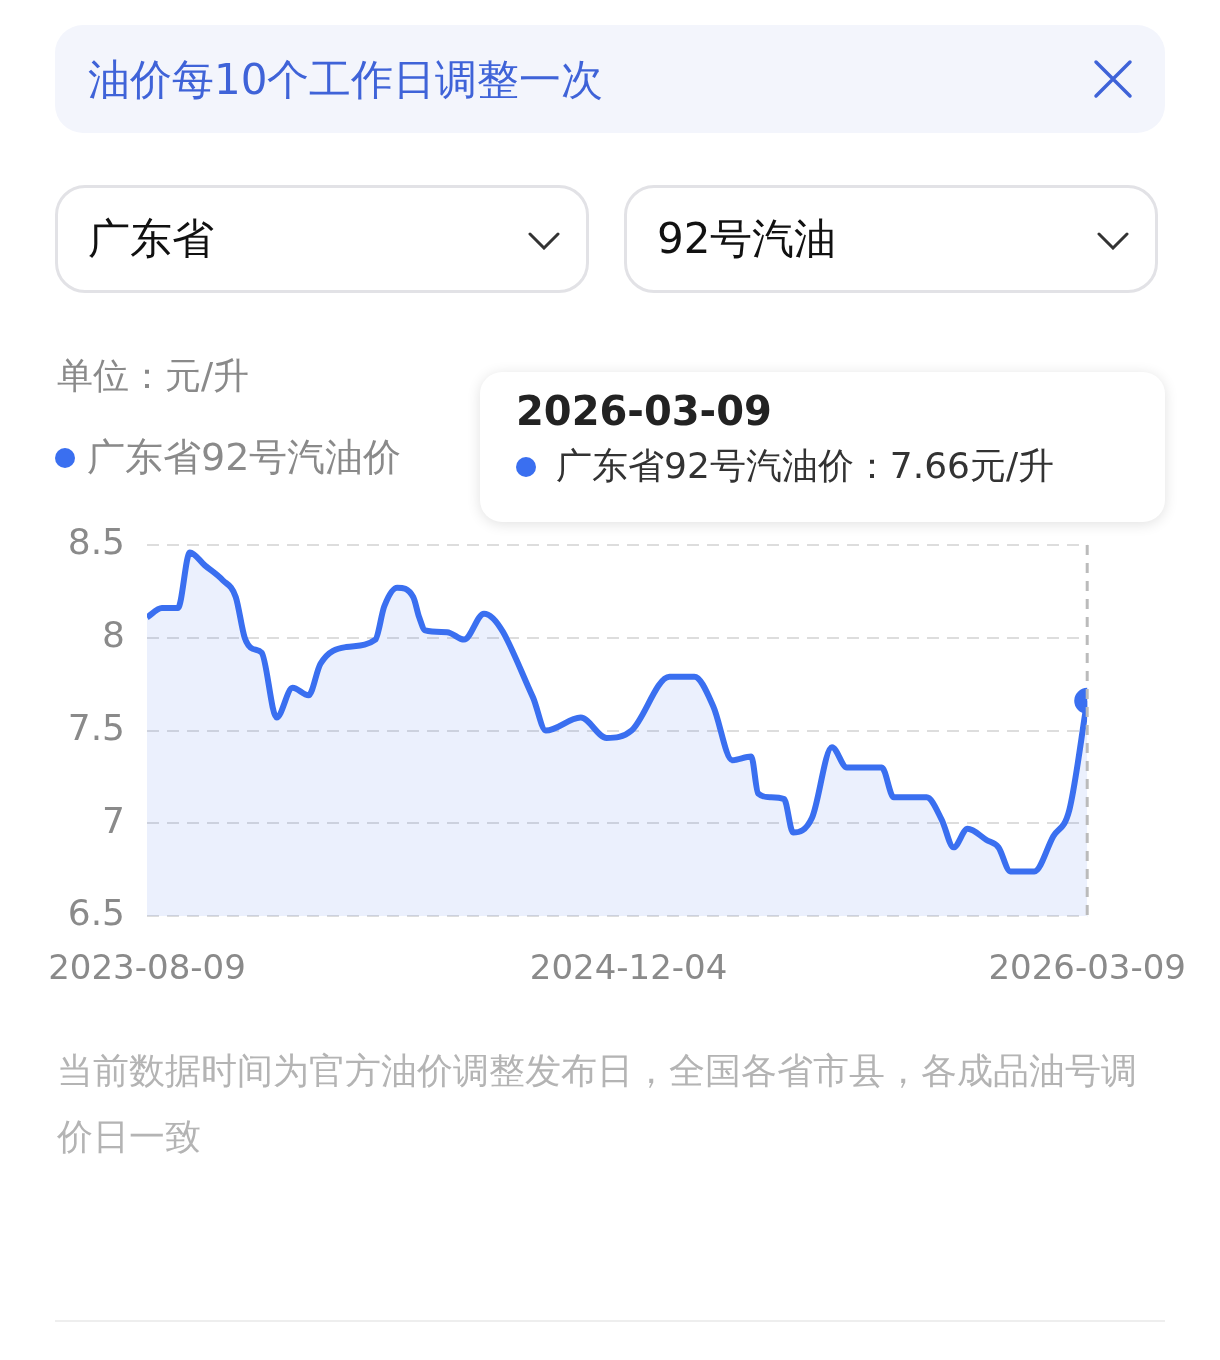 This screenshot has width=1220, height=1360. I want to click on y-tick-label: 7, so click(113, 820).